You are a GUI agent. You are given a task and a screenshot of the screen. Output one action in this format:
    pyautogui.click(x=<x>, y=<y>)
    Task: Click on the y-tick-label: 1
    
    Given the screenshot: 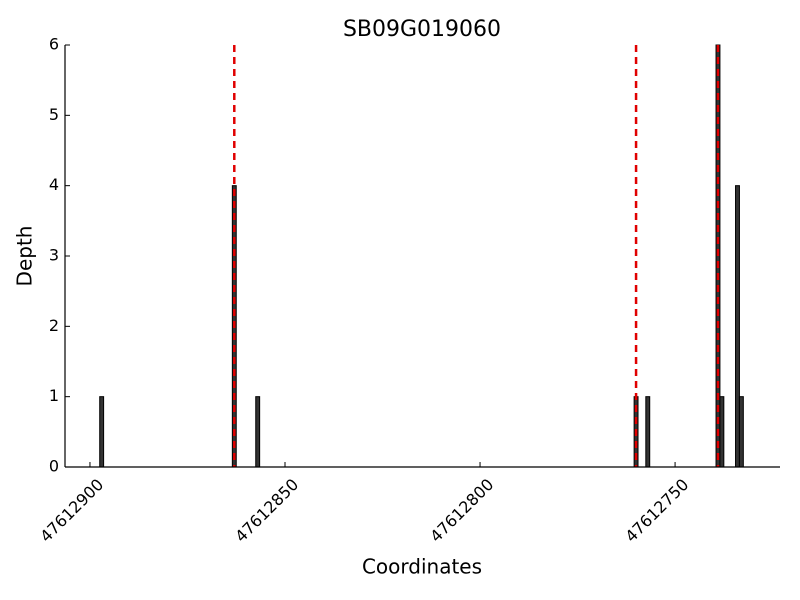 What is the action you would take?
    pyautogui.click(x=54, y=395)
    